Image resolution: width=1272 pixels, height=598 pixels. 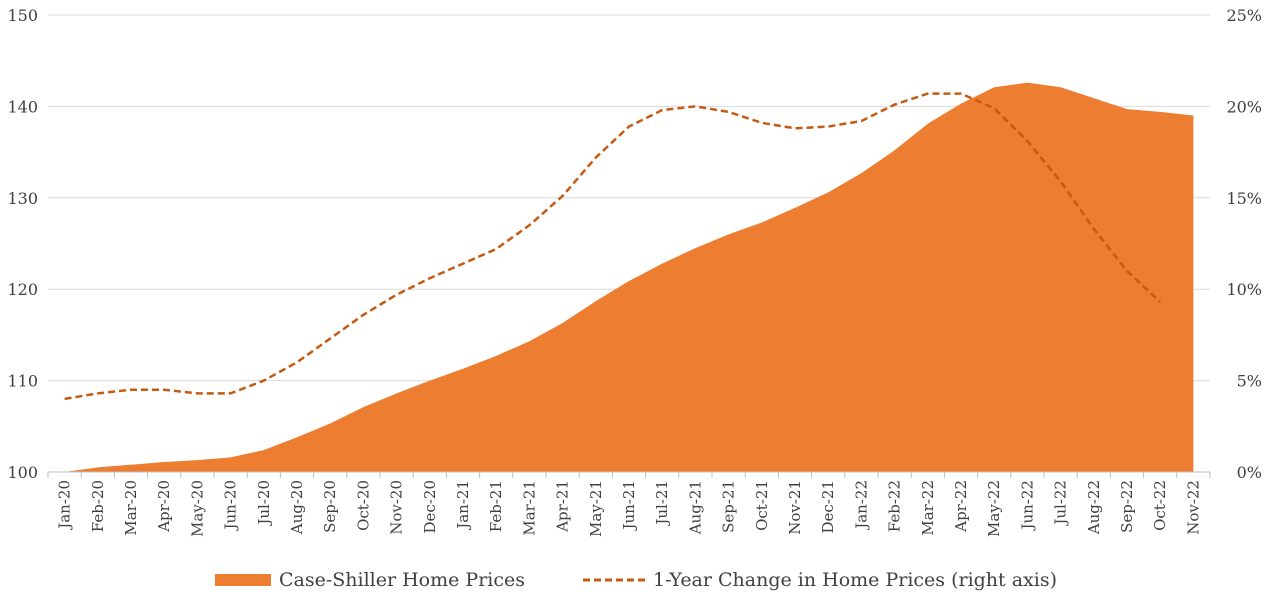 I want to click on left-tick-label: 100, so click(x=22, y=472).